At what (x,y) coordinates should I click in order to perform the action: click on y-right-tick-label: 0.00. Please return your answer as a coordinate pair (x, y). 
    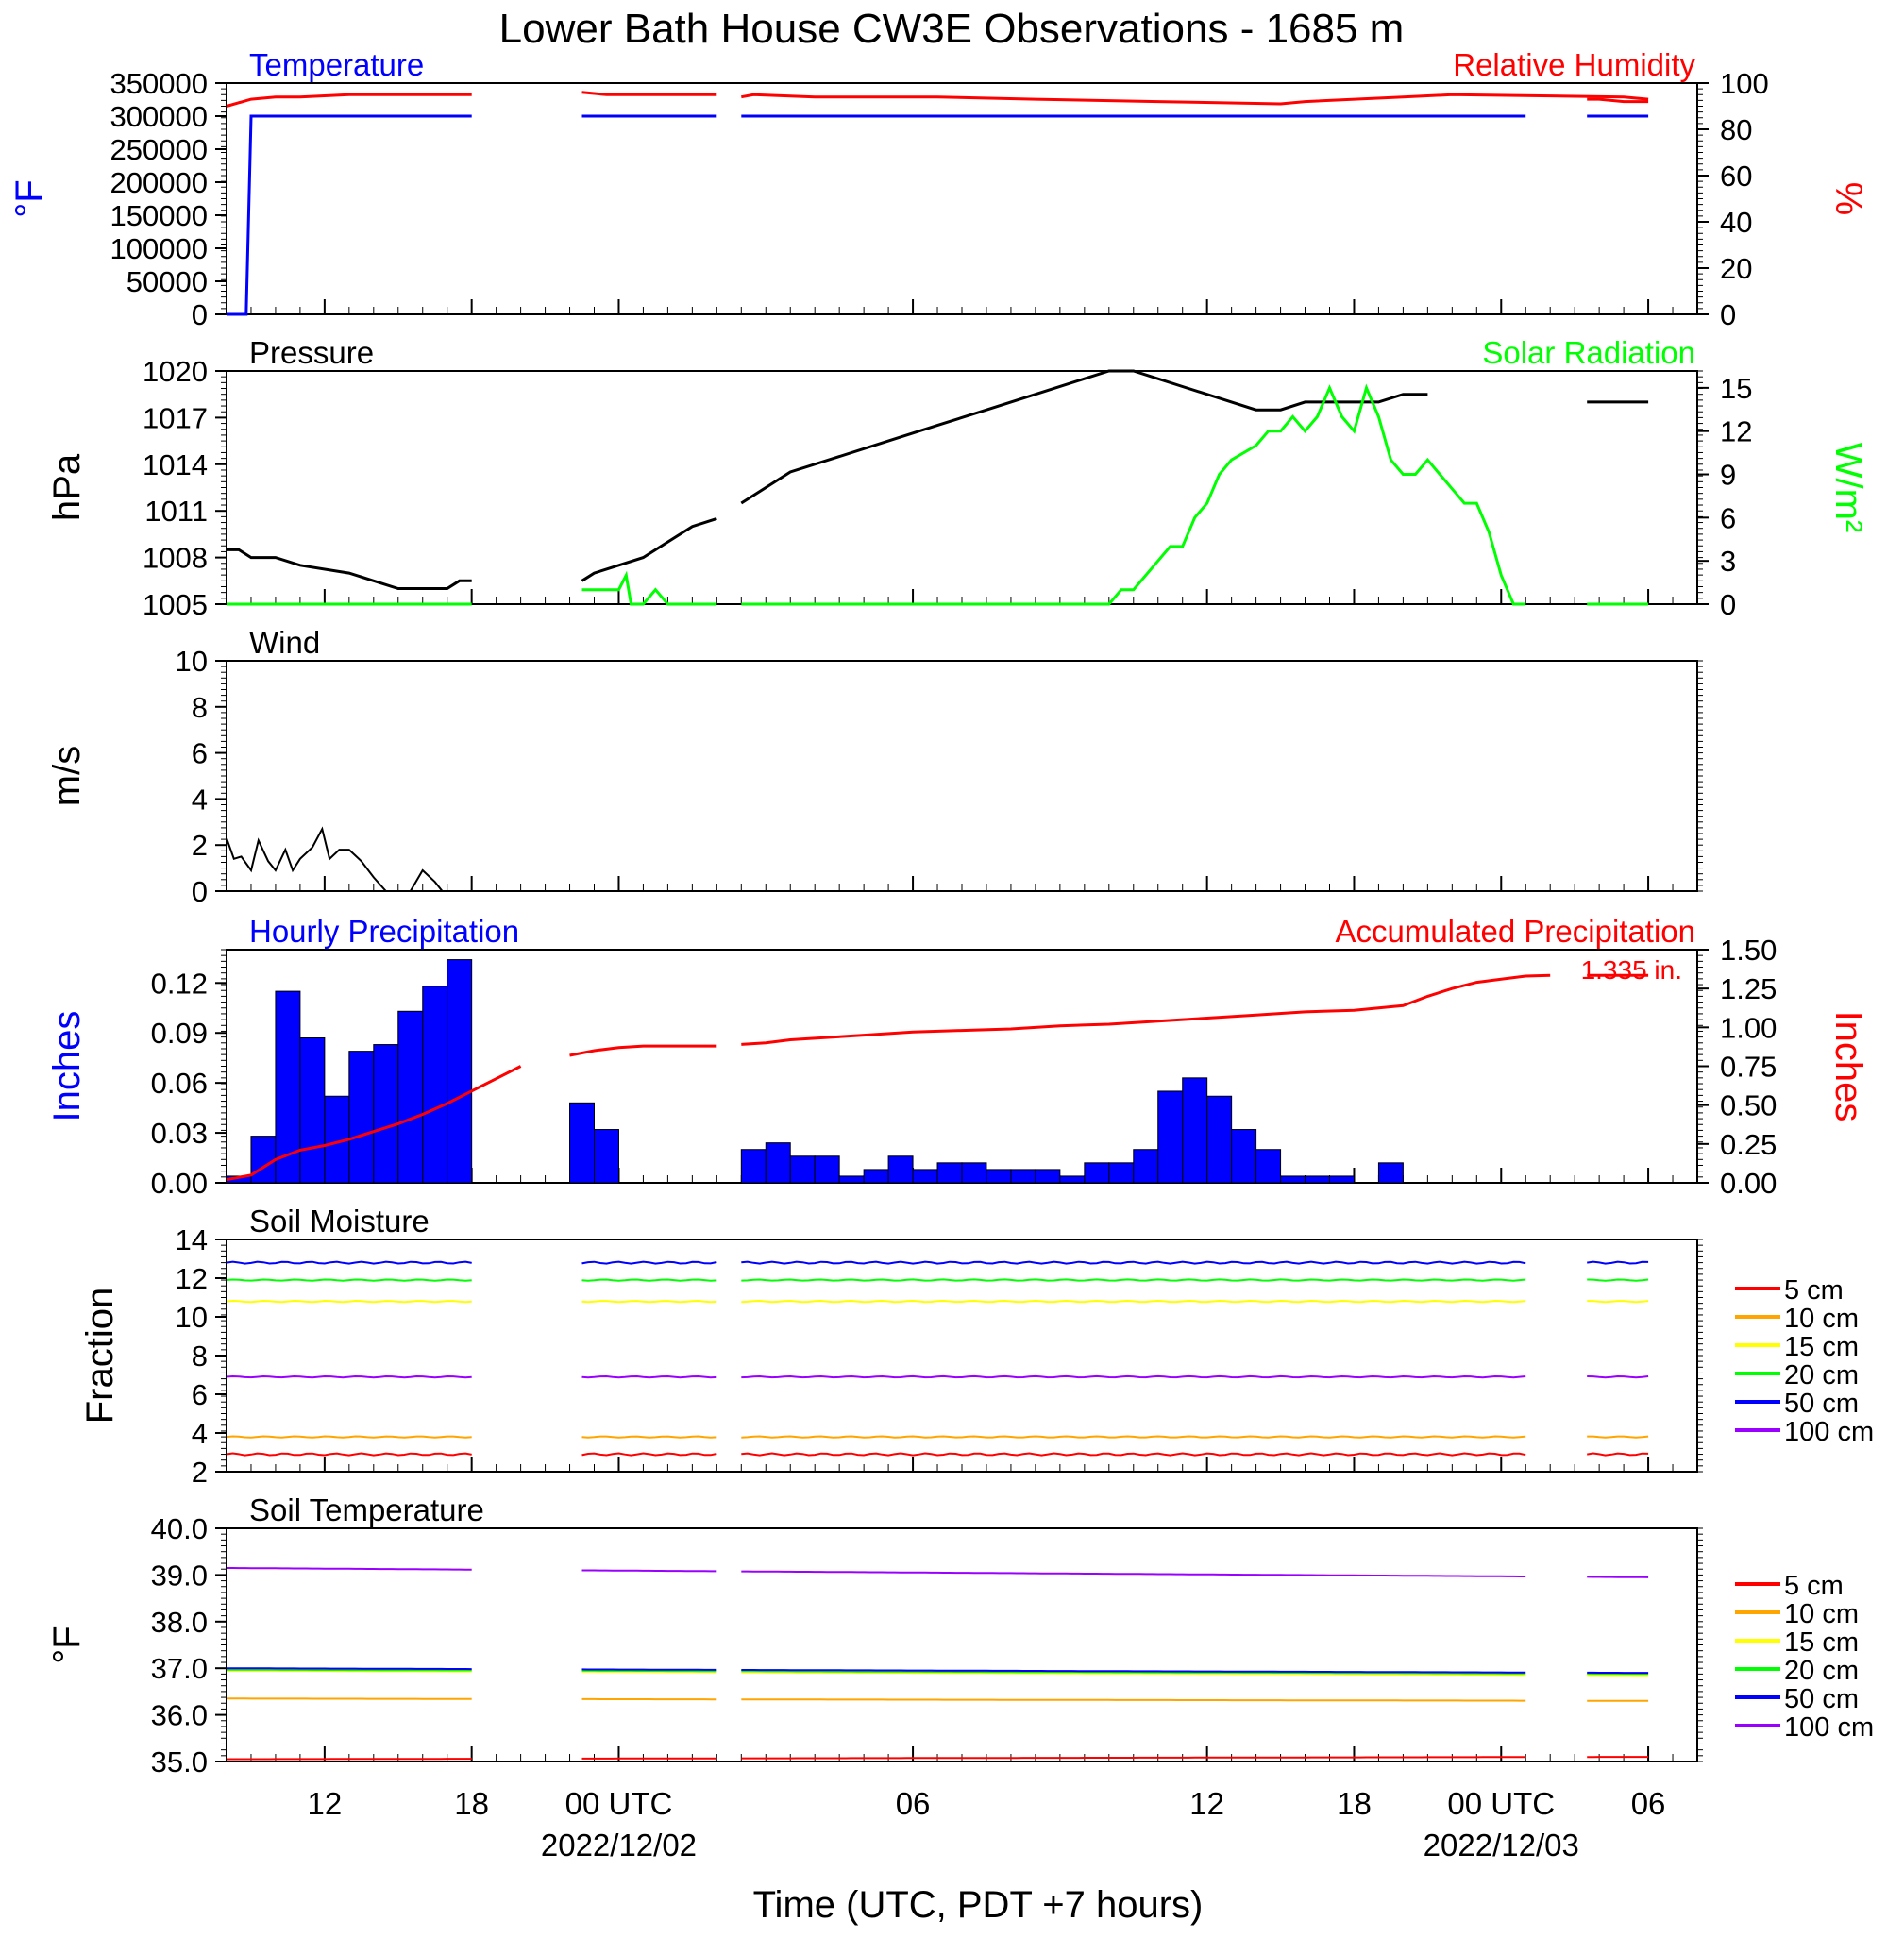
    Looking at the image, I should click on (1748, 1183).